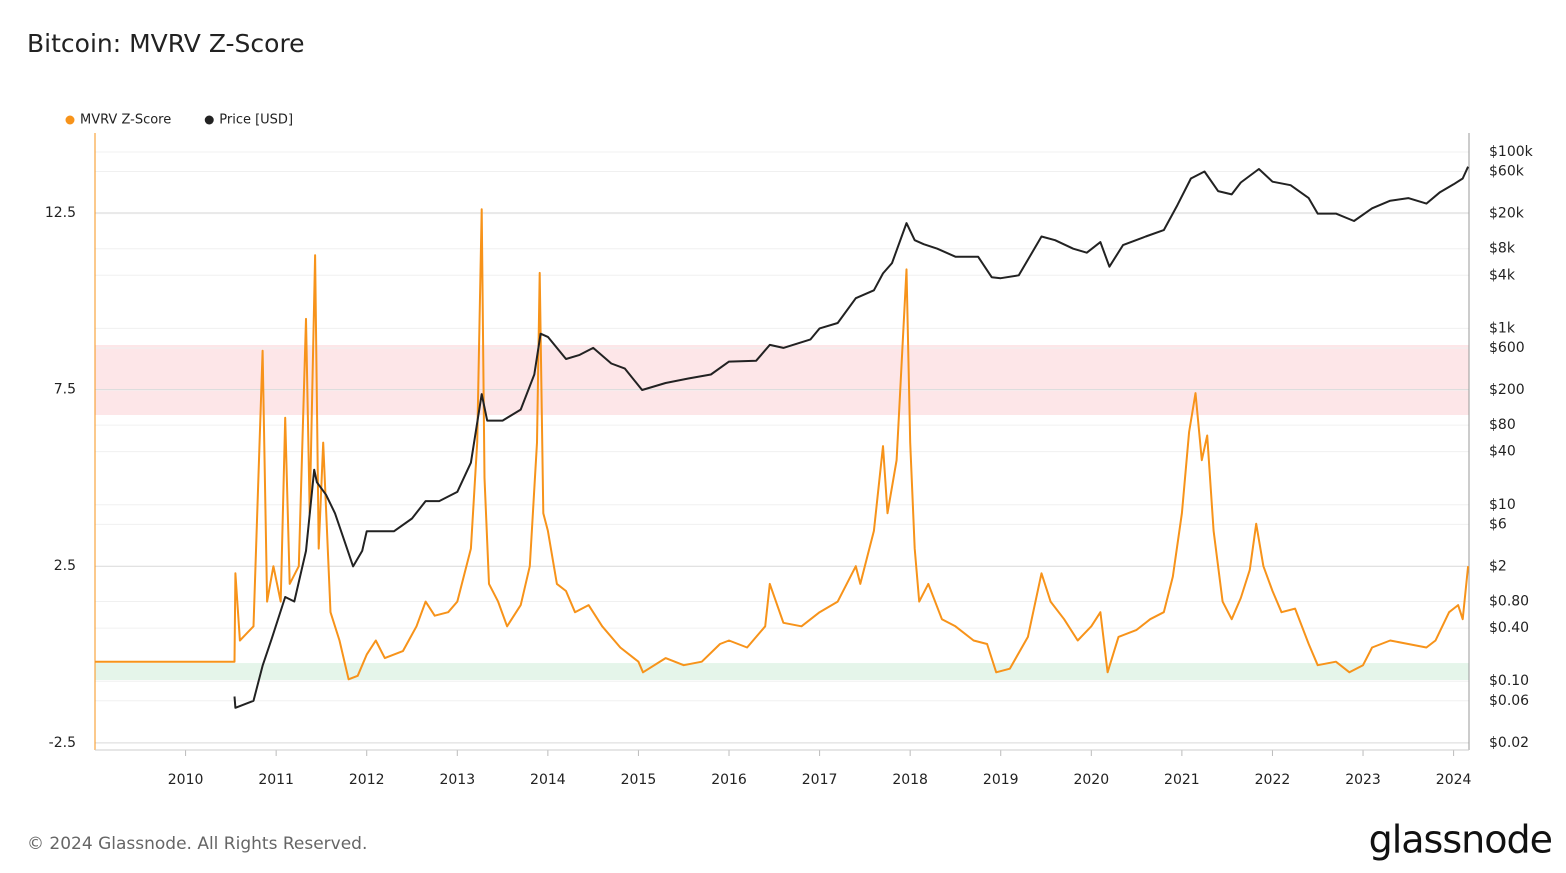 Image resolution: width=1566 pixels, height=873 pixels. I want to click on legend-label: MVRV Z-Score, so click(125, 120).